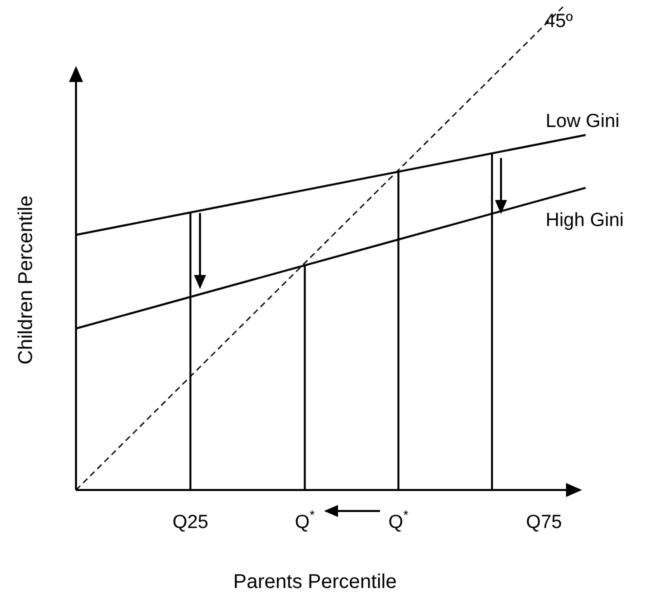  I want to click on x-tick-label: Q25, so click(190, 522).